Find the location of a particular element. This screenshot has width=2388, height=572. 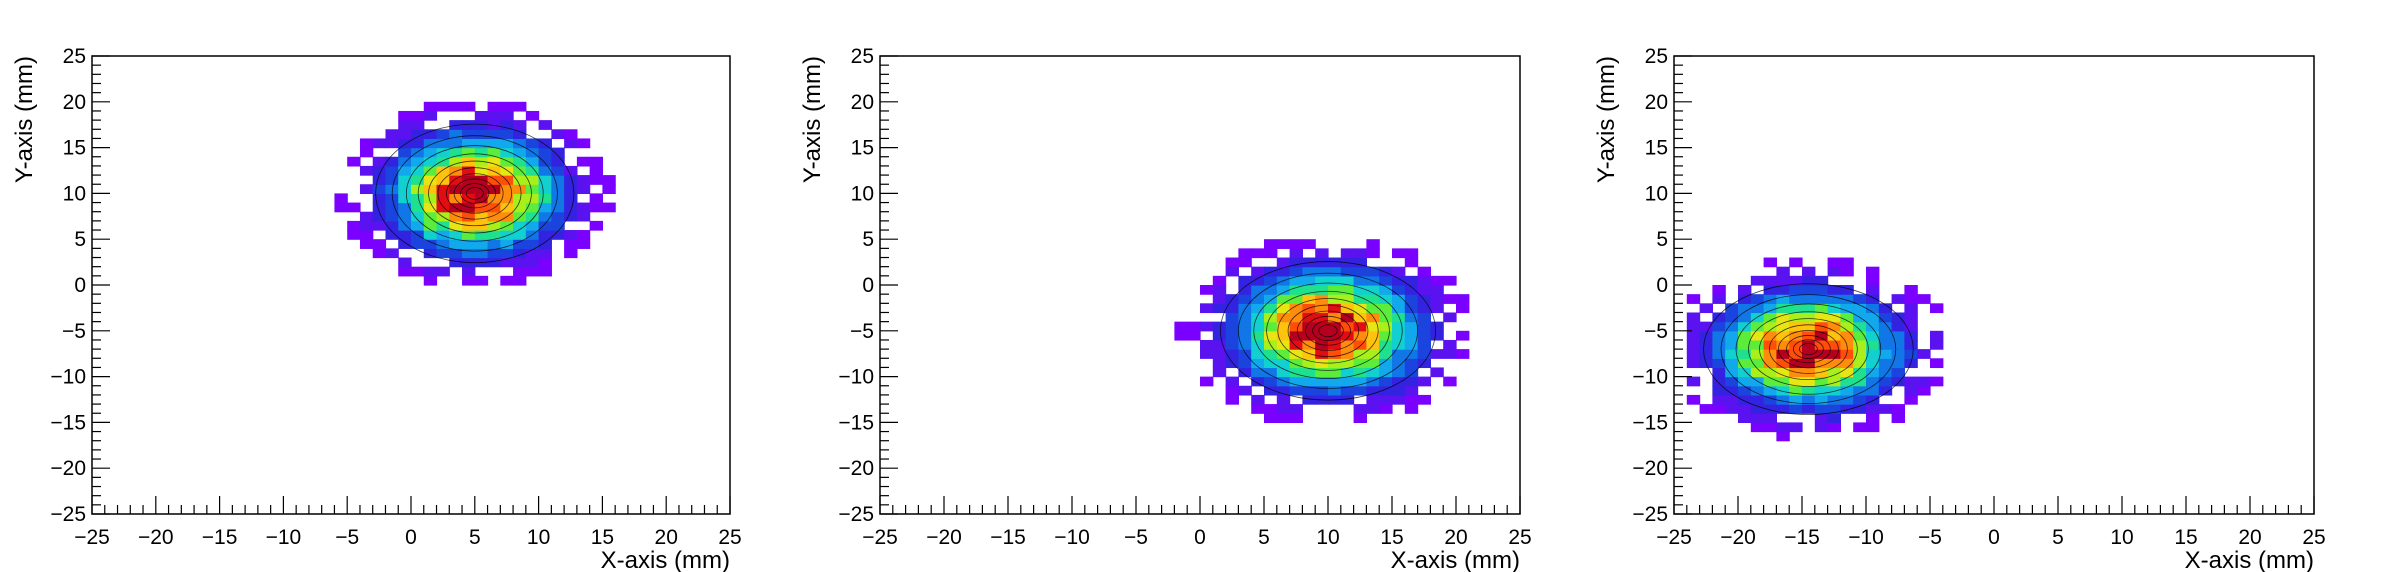

y-tick-label: 5 is located at coordinates (868, 239).